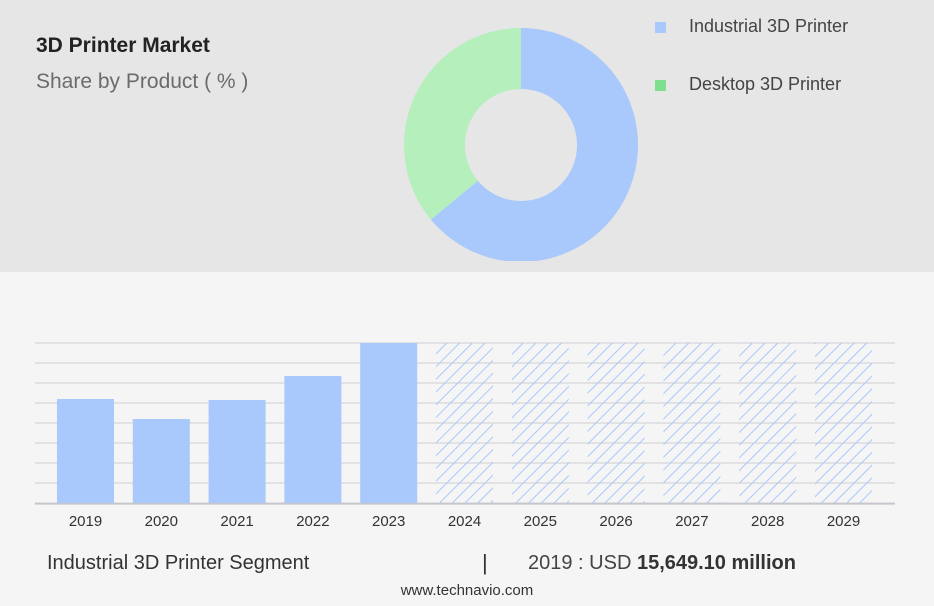 This screenshot has height=606, width=934. I want to click on bar-2025, so click(540, 423).